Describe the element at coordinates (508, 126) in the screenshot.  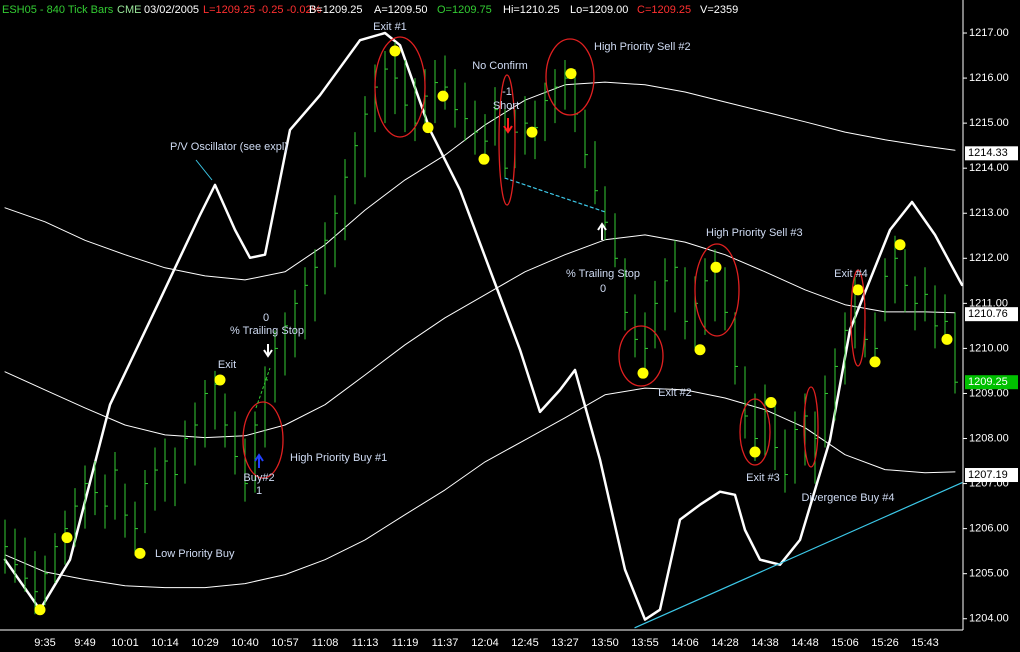
I see `arrow-down` at that location.